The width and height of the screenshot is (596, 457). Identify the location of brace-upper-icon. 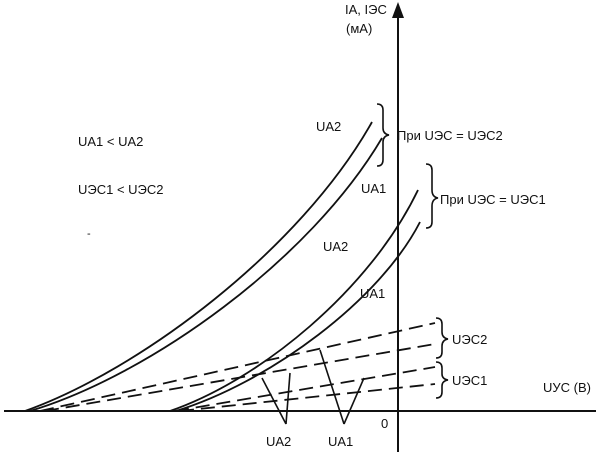
(383, 135).